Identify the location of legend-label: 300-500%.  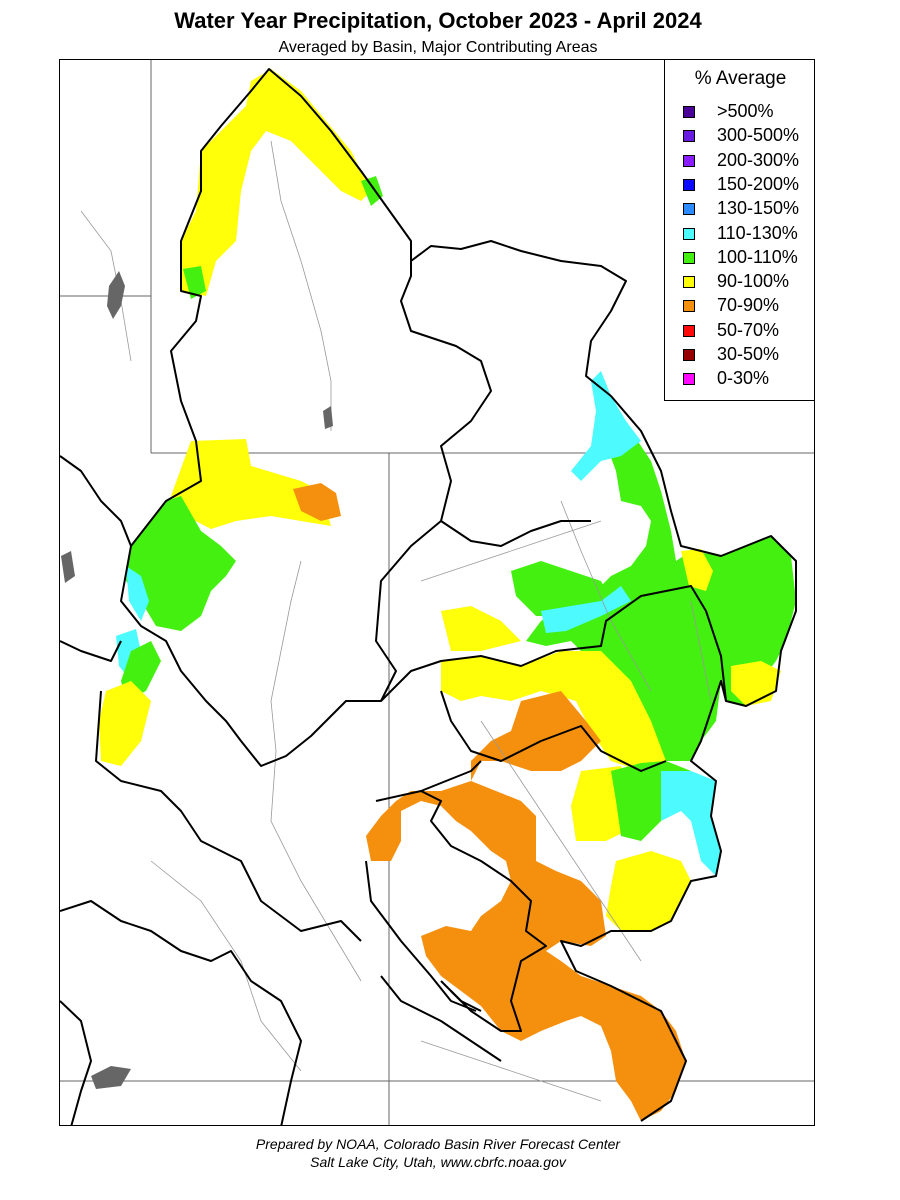
(758, 135).